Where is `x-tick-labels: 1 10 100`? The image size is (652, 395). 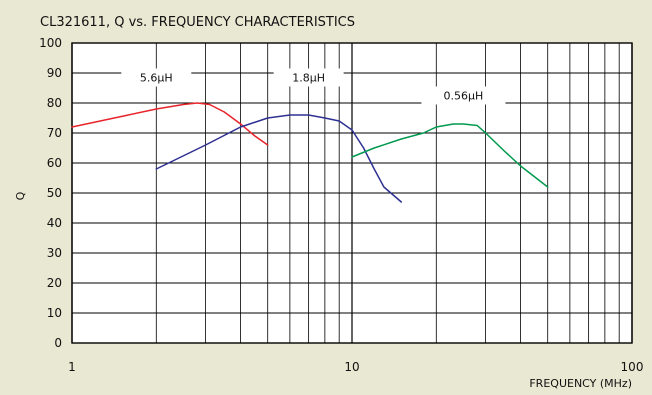
x-tick-labels: 1 10 100 is located at coordinates (355, 367).